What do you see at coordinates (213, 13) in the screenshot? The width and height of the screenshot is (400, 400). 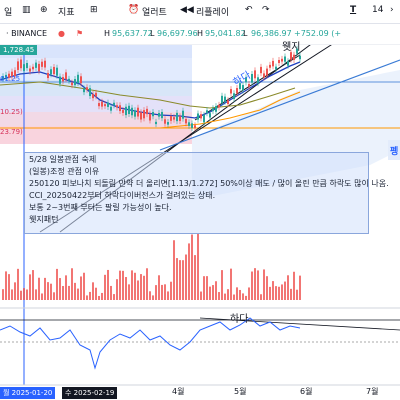 I see `replay-button: 리플레이` at bounding box center [213, 13].